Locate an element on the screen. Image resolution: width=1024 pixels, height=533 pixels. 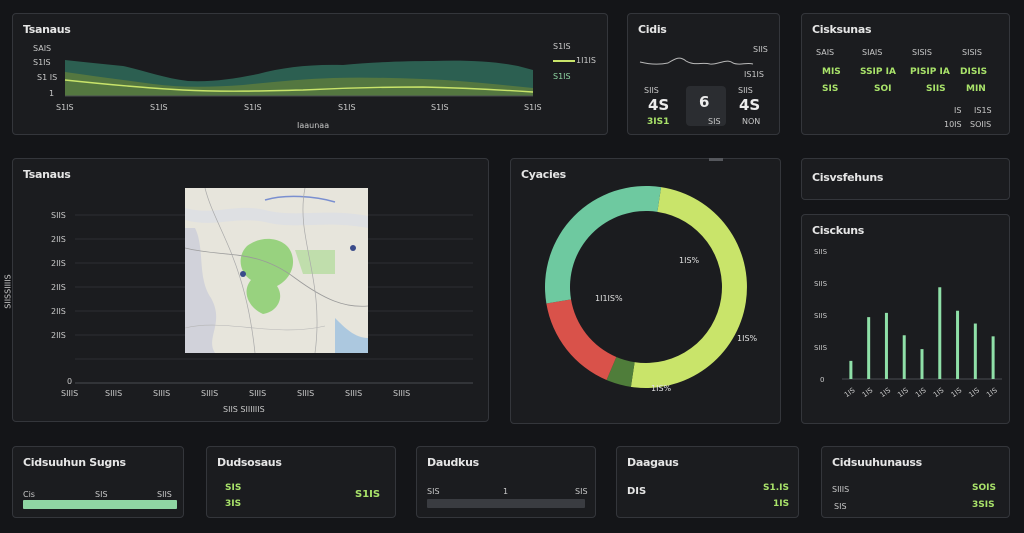
table-cell: 10IS is located at coordinates (953, 124).